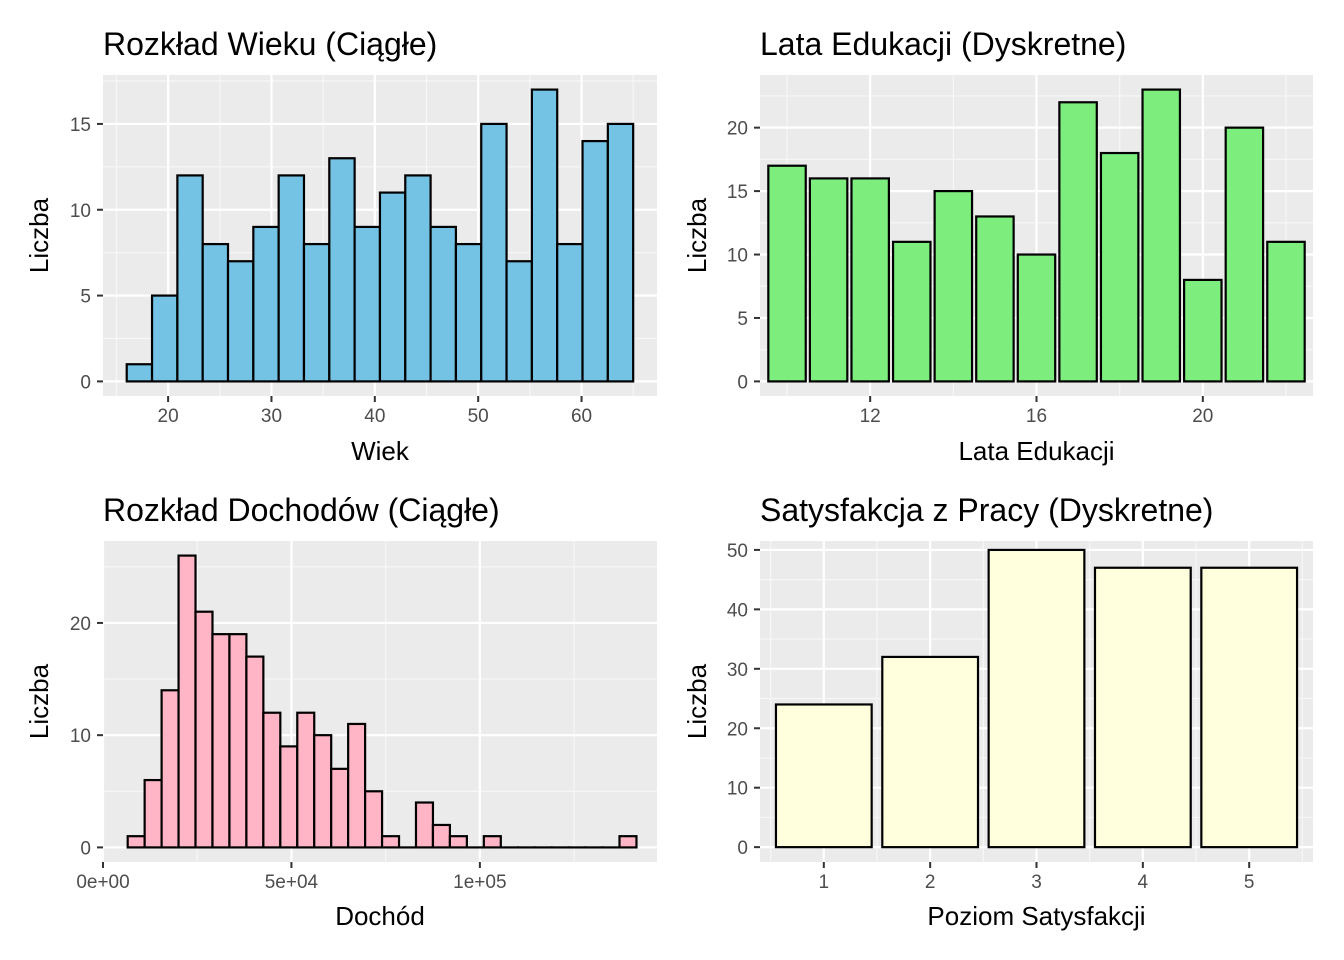 The width and height of the screenshot is (1344, 960). I want to click on x-tick-label: 50, so click(478, 416).